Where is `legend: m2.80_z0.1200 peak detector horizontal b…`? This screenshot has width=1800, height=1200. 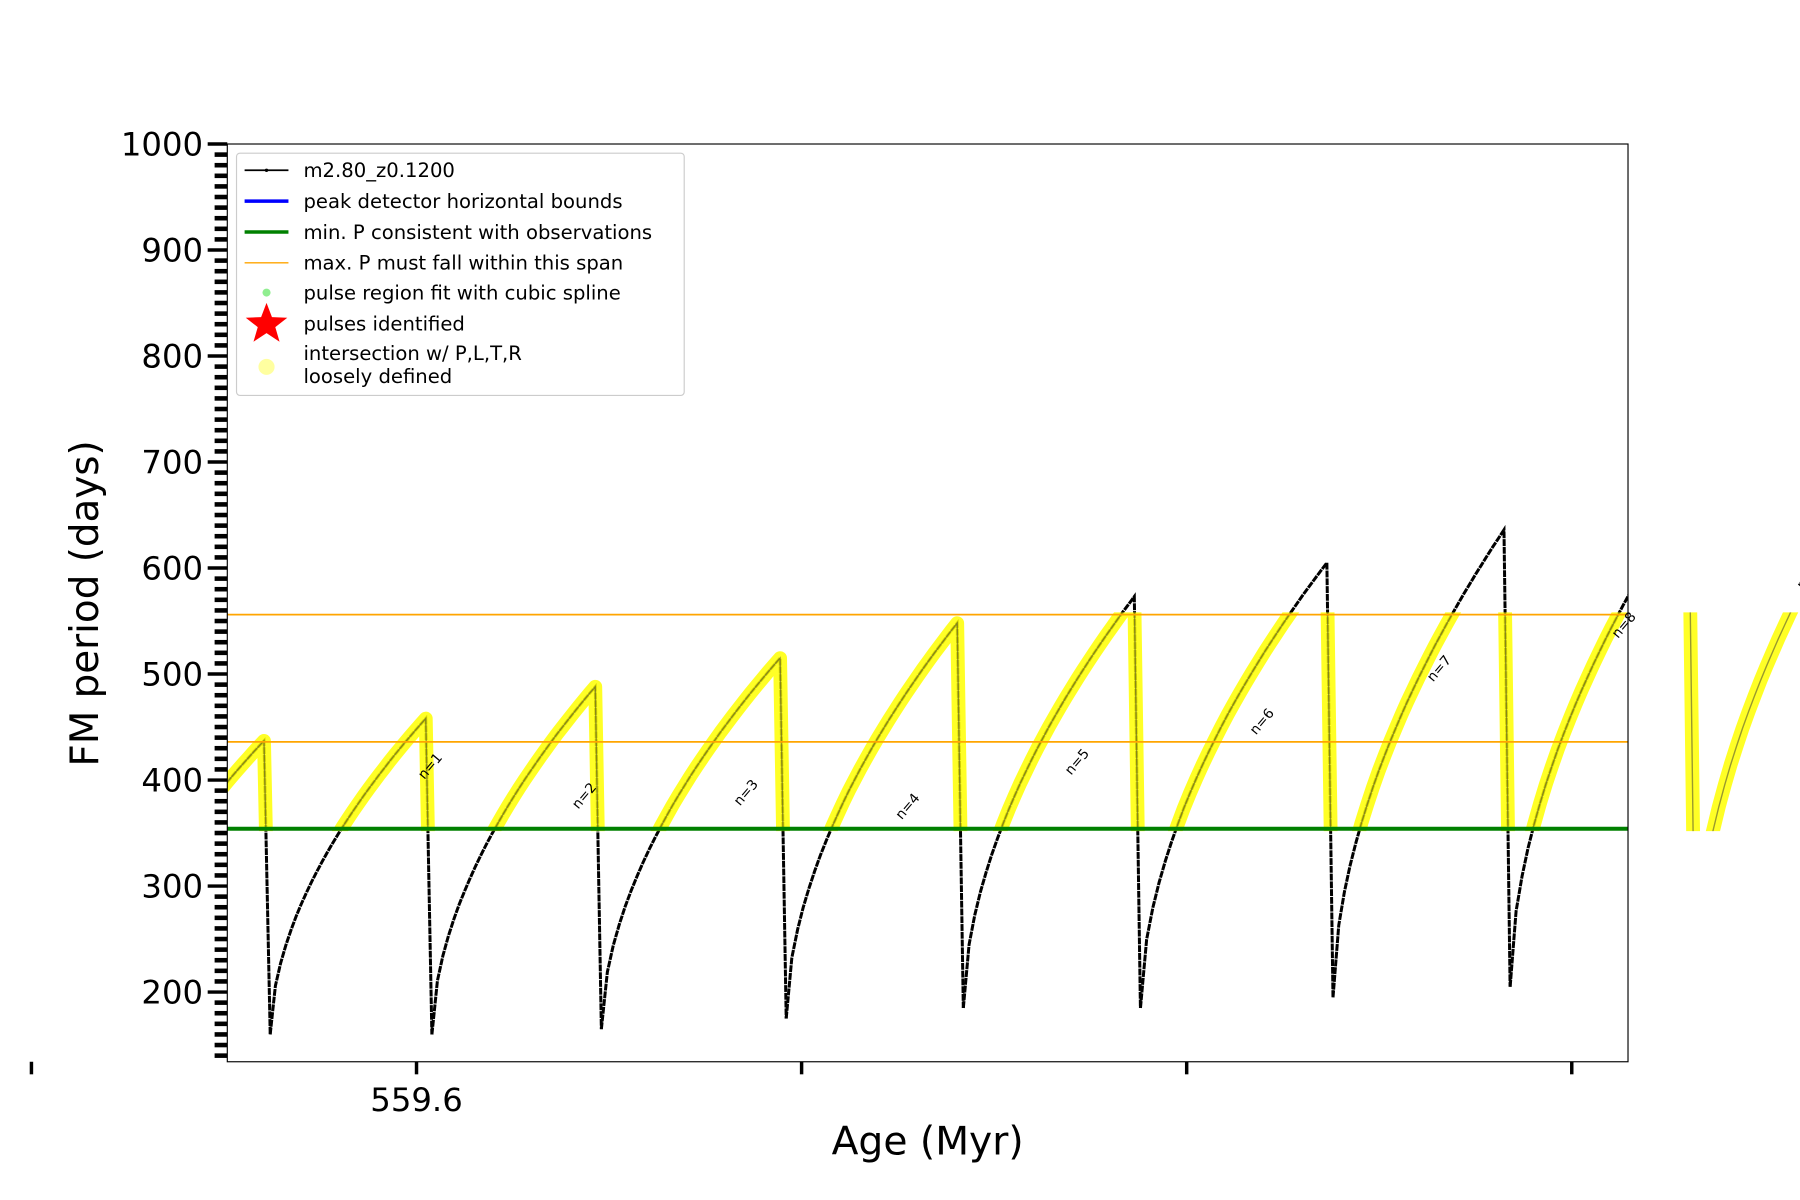
legend: m2.80_z0.1200 peak detector horizontal b… is located at coordinates (460, 274).